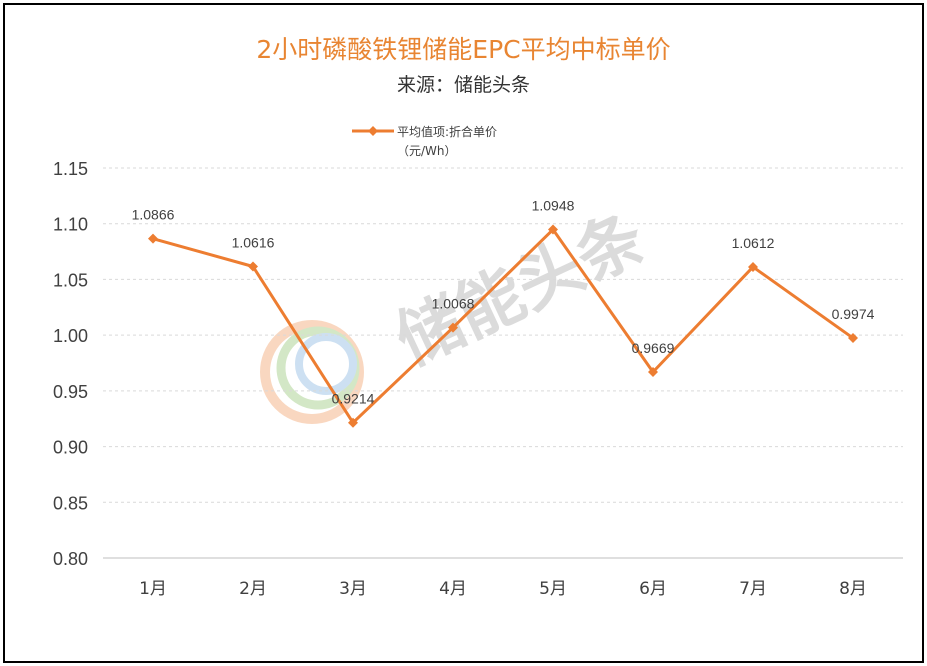 This screenshot has height=666, width=927. Describe the element at coordinates (353, 399) in the screenshot. I see `data-label: 0.9214` at that location.